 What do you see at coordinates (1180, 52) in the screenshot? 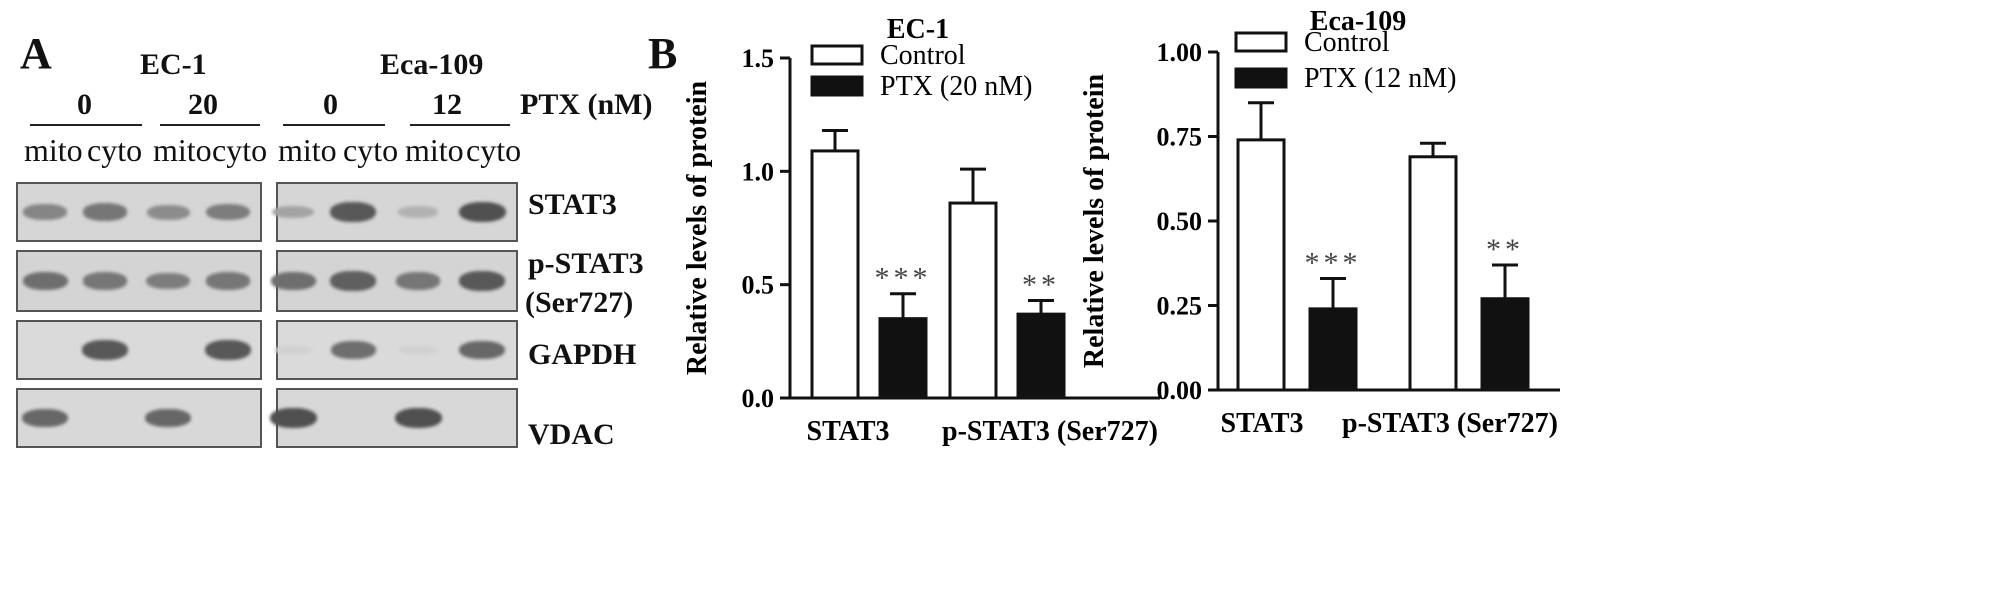
I see `y-tick-label: 1.00` at bounding box center [1180, 52].